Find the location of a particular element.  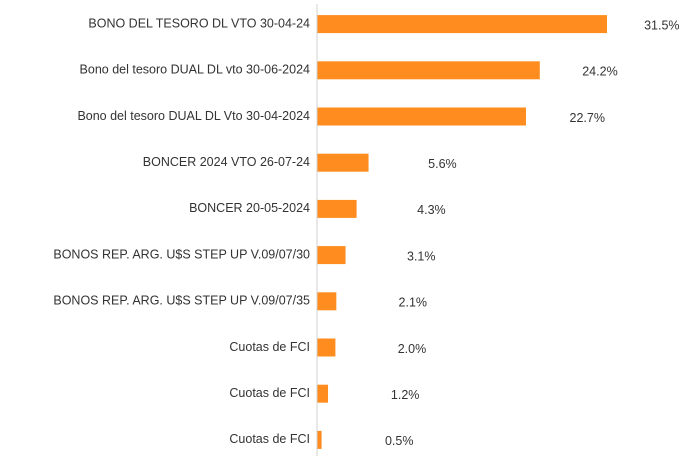

data-label: 3.1% is located at coordinates (421, 256).